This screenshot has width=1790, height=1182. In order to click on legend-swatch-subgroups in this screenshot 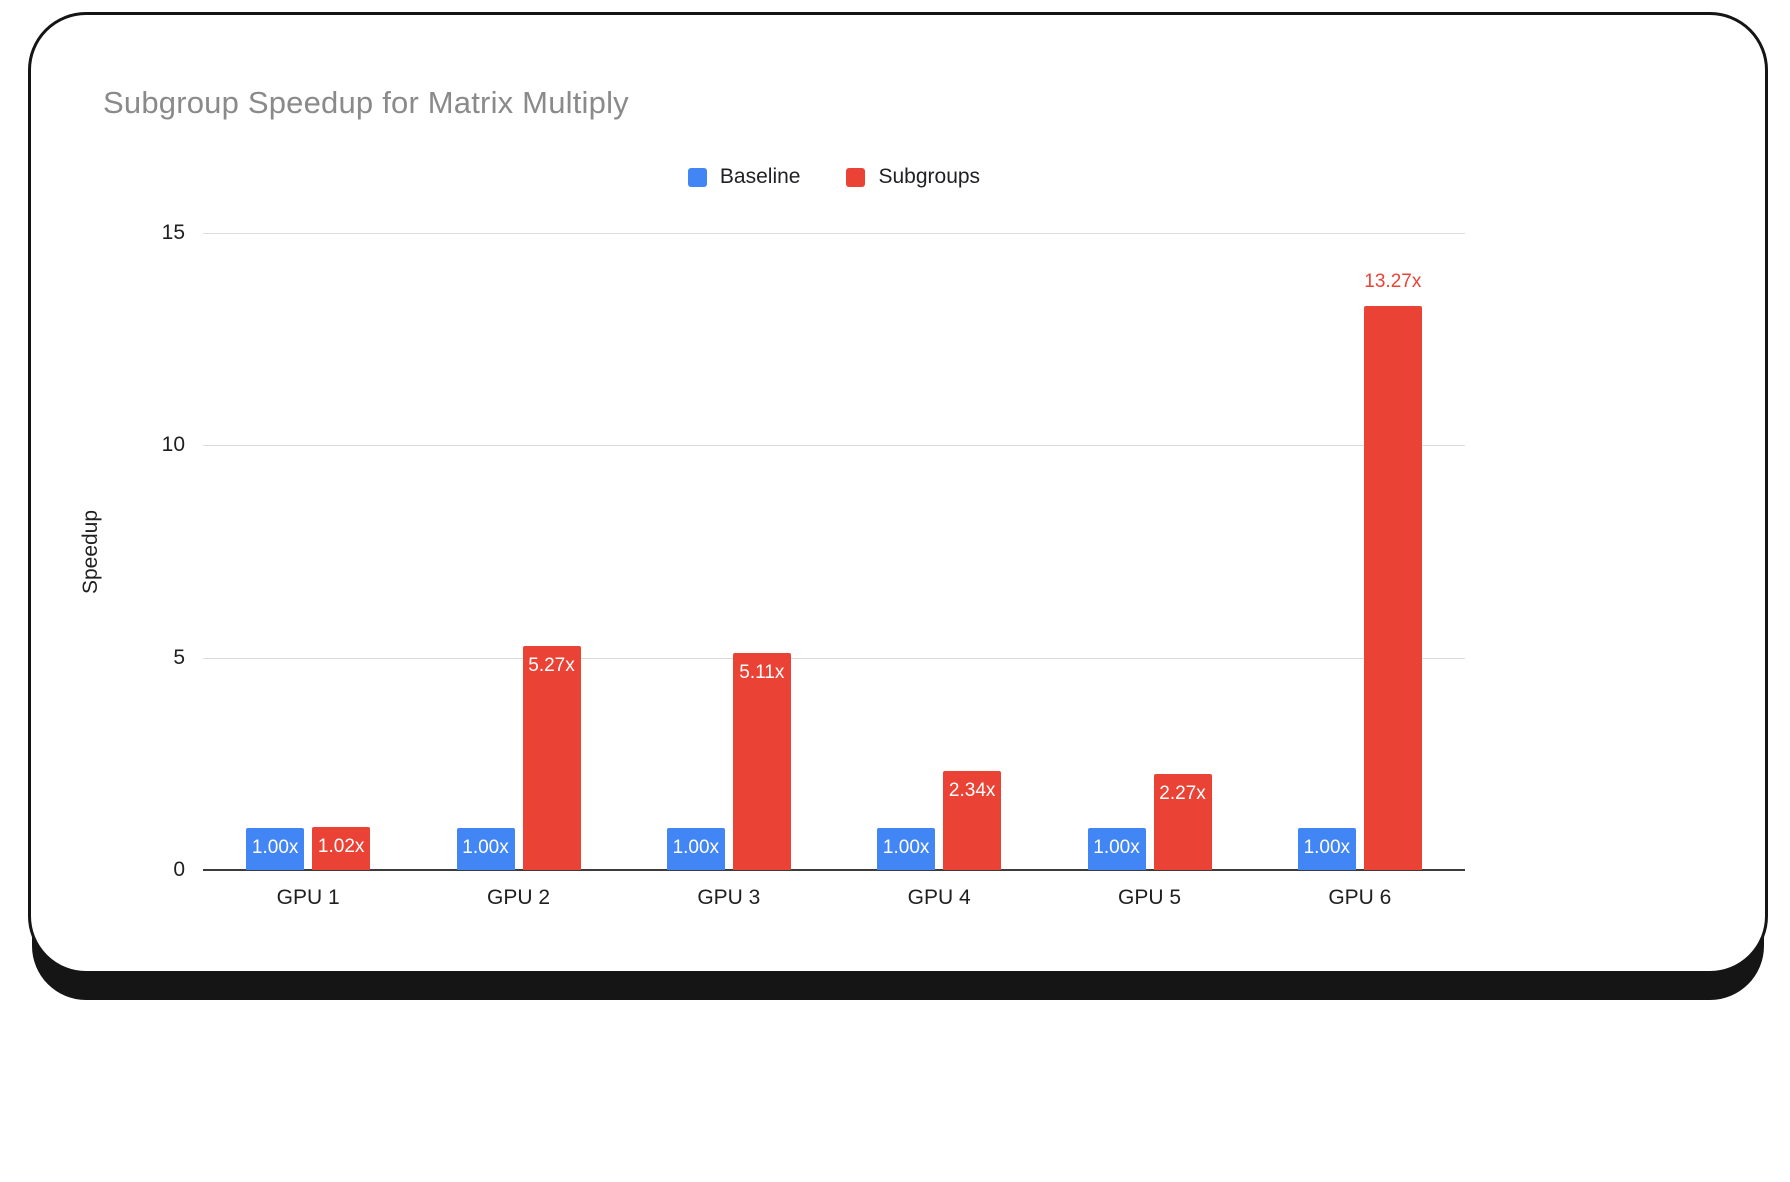, I will do `click(856, 177)`.